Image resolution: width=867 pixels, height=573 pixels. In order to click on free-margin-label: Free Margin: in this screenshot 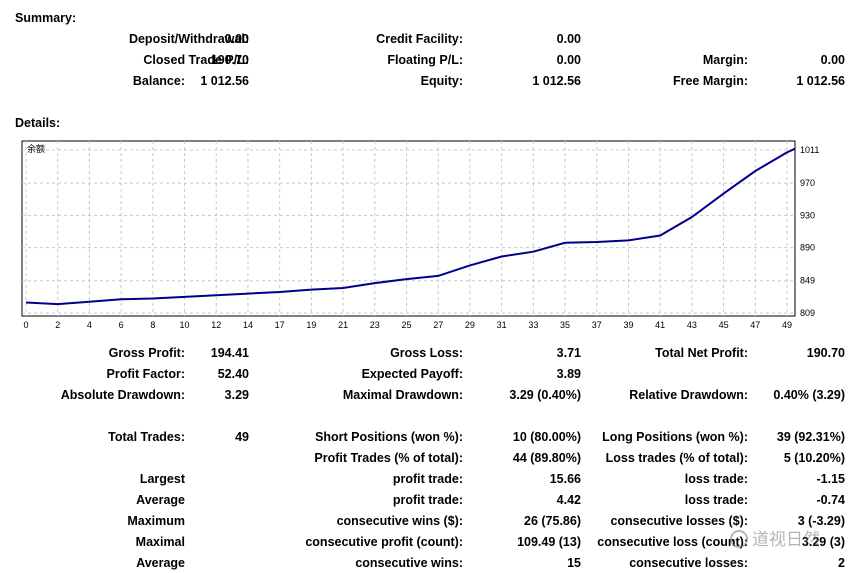, I will do `click(710, 81)`.